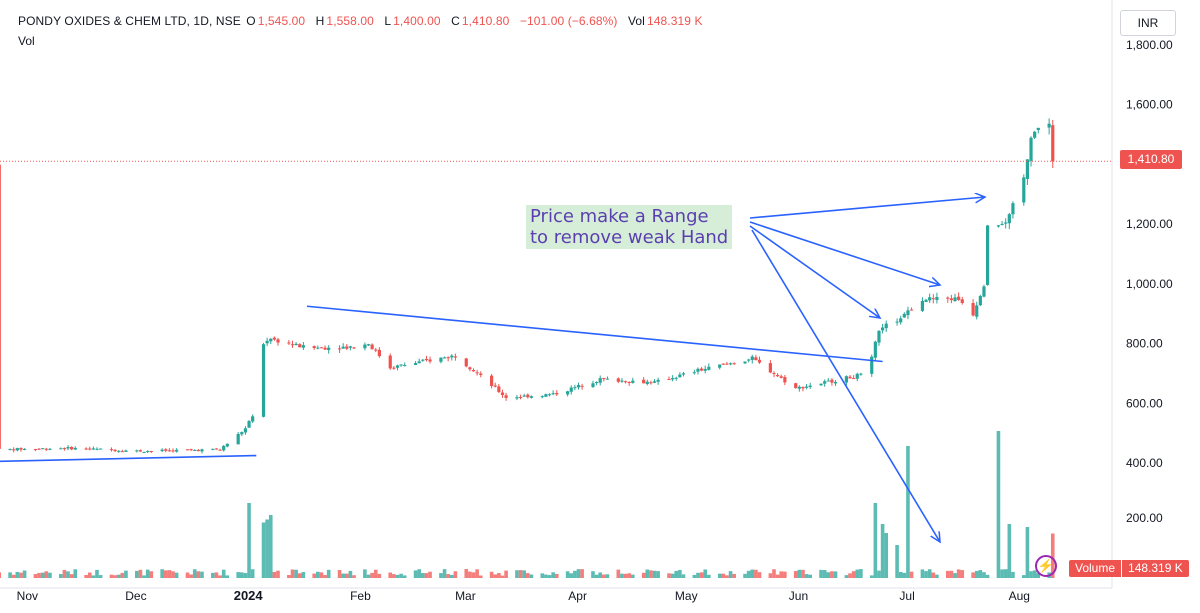 The height and width of the screenshot is (613, 1200). I want to click on y-tick-label: 400.00, so click(1144, 463).